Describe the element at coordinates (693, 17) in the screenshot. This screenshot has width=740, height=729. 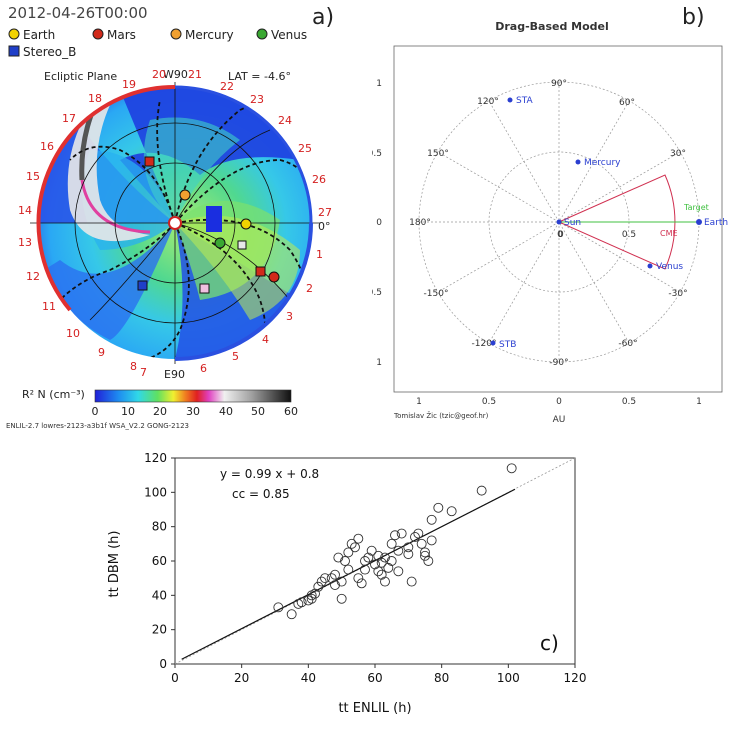
I see `panel-label-b: b)` at that location.